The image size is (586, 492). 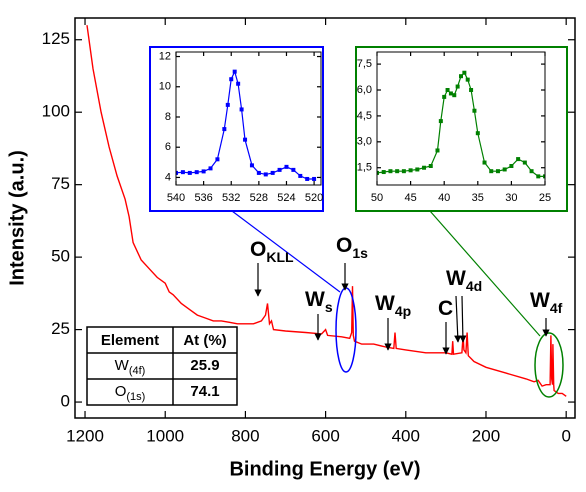 What do you see at coordinates (364, 142) in the screenshot?
I see `y-tick-label: 3,0` at bounding box center [364, 142].